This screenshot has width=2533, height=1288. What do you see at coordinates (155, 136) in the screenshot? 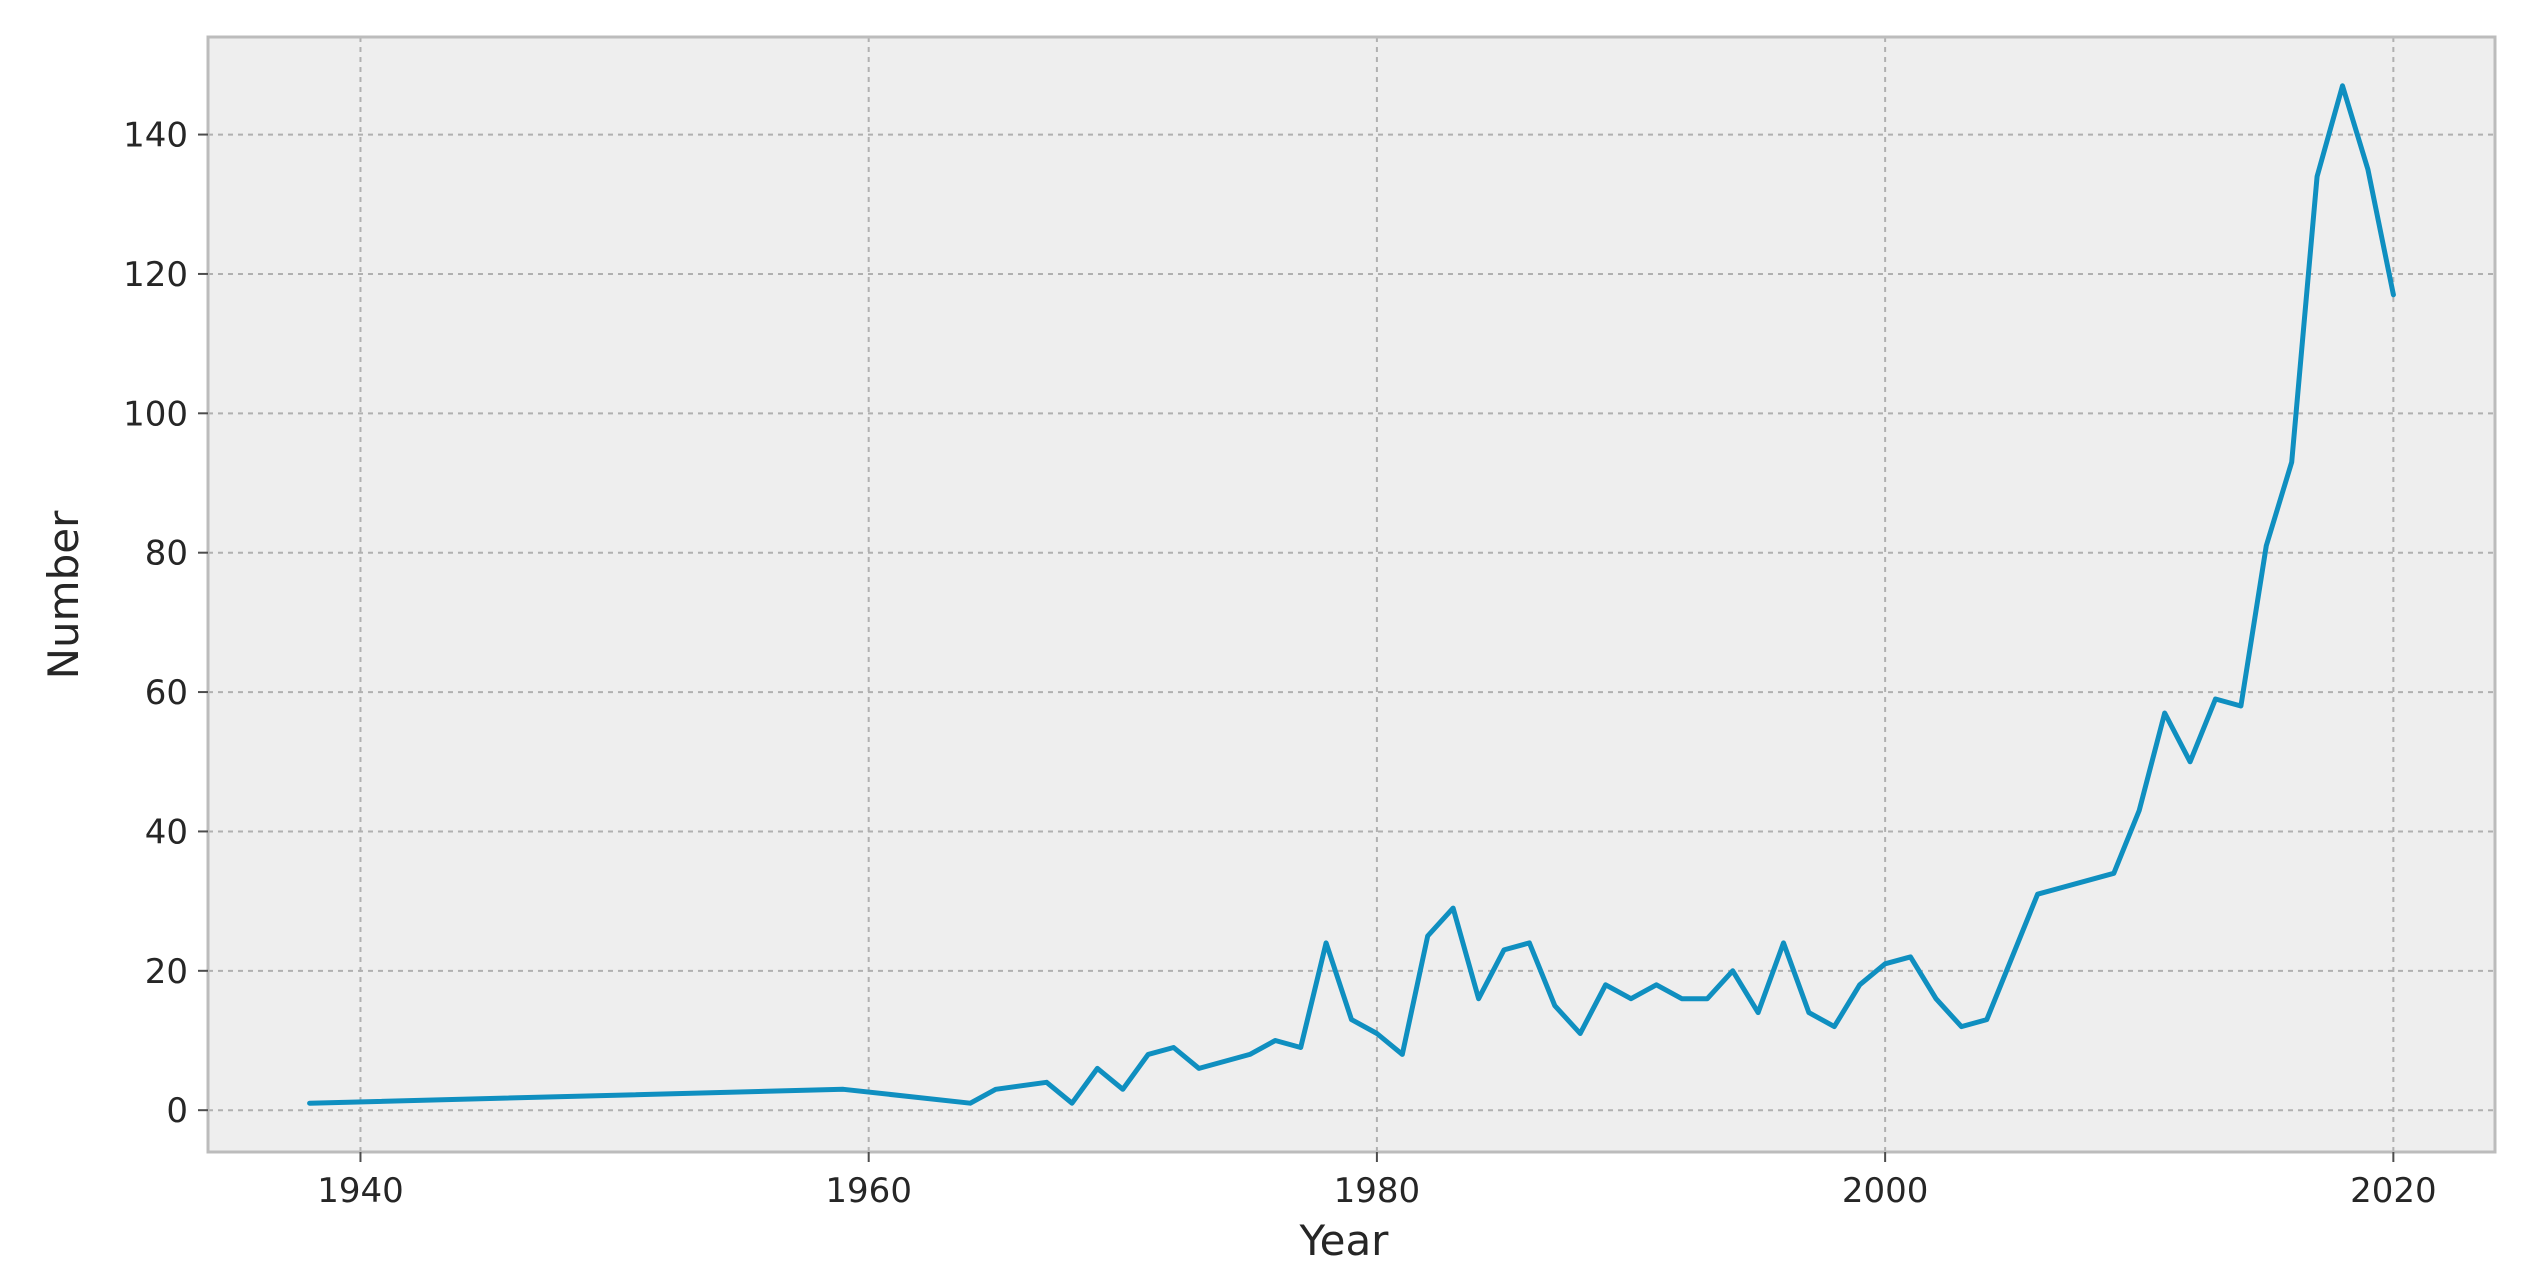
I see `y-tick-label: 140` at bounding box center [155, 136].